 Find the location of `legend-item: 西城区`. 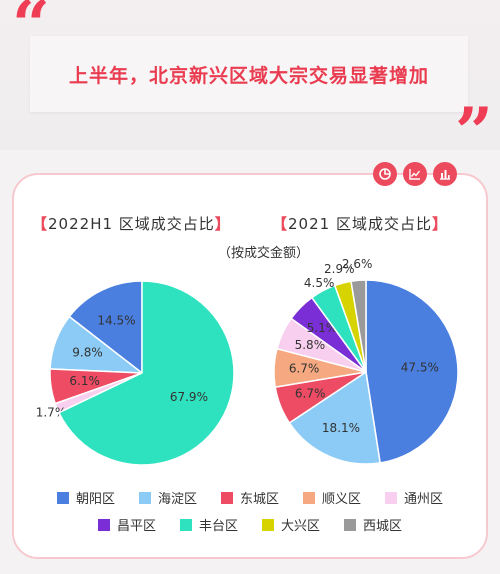

legend-item: 西城区 is located at coordinates (373, 524).